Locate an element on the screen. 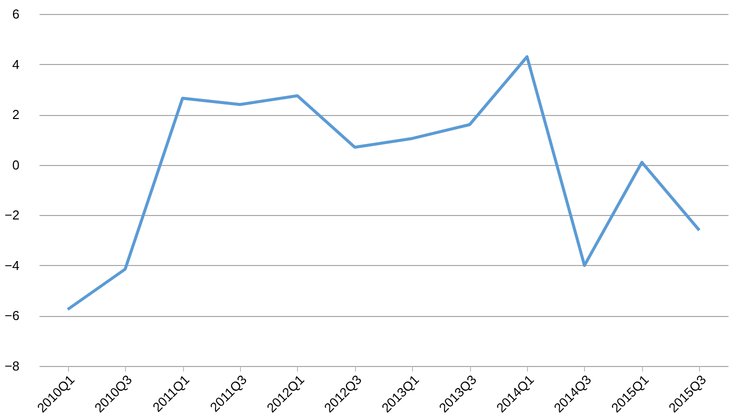 The height and width of the screenshot is (419, 746). y-tick-label: 2 is located at coordinates (16, 114).